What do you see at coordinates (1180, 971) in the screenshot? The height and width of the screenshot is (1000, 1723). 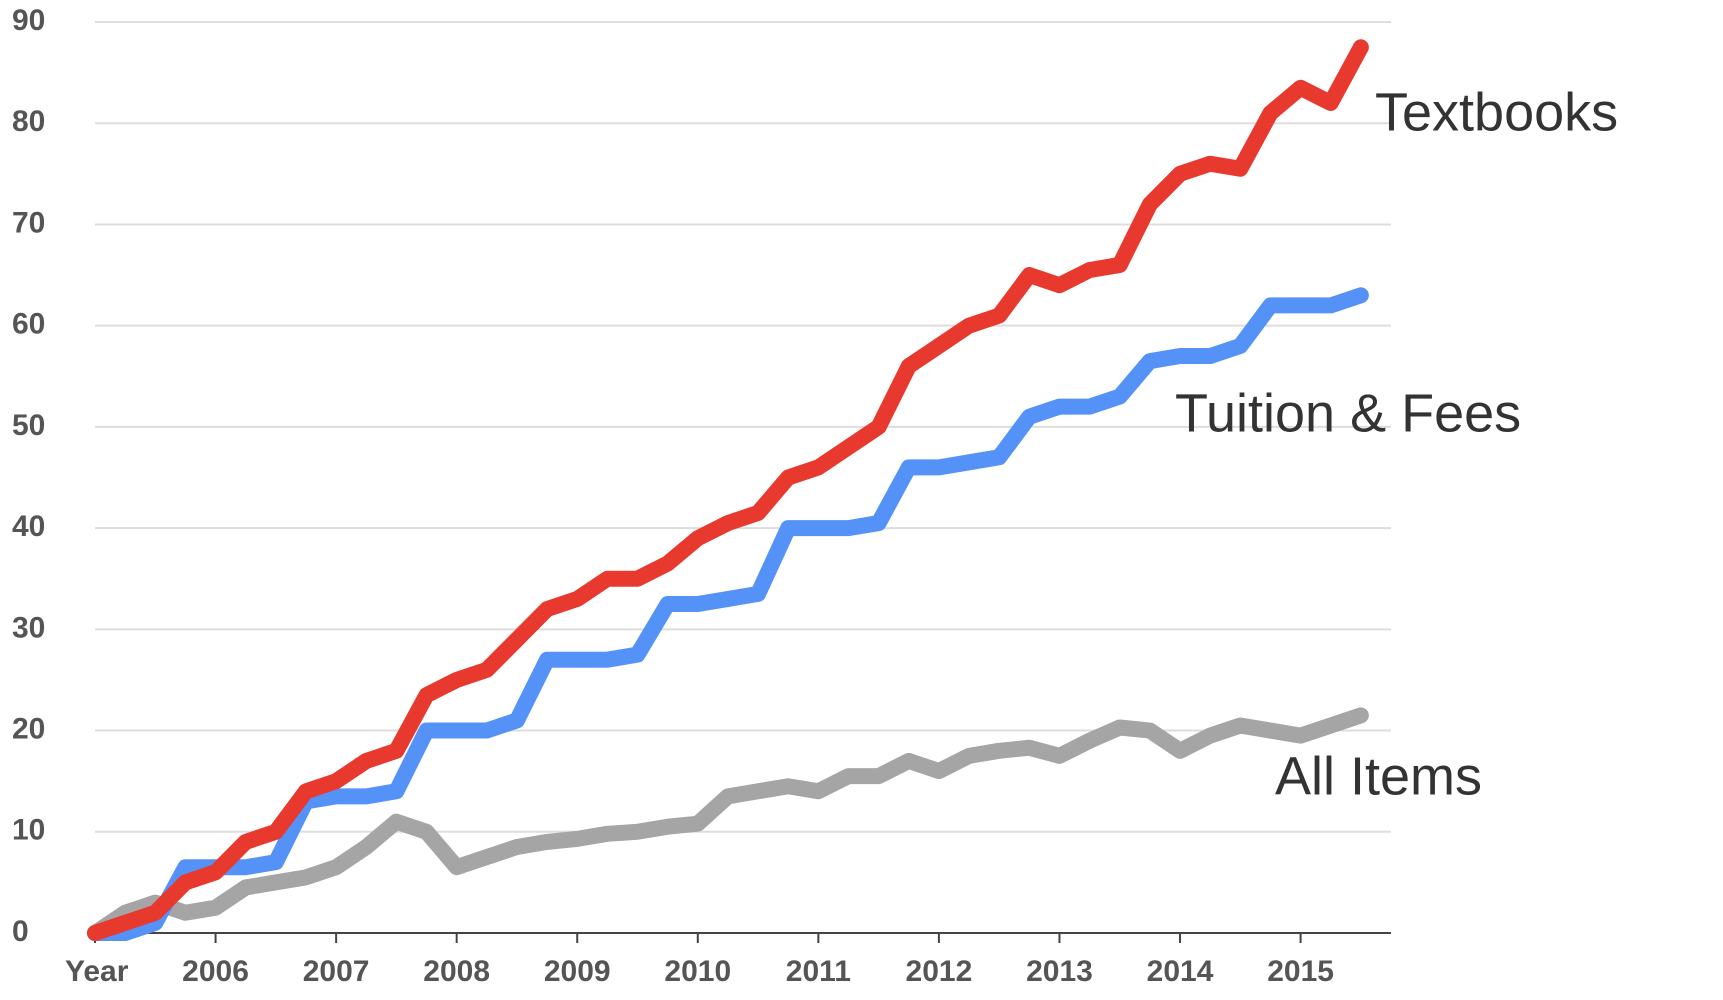 I see `x-tick-label: 2014` at bounding box center [1180, 971].